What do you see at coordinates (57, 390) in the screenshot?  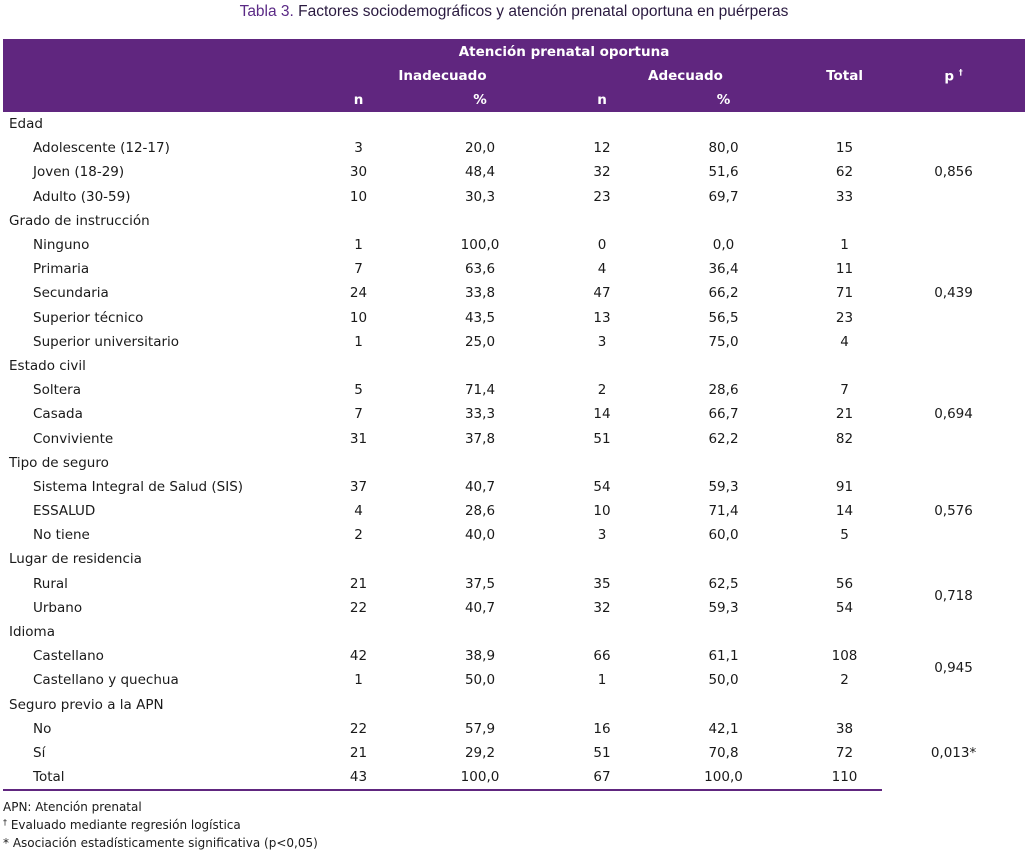 I see `row-label: Soltera` at bounding box center [57, 390].